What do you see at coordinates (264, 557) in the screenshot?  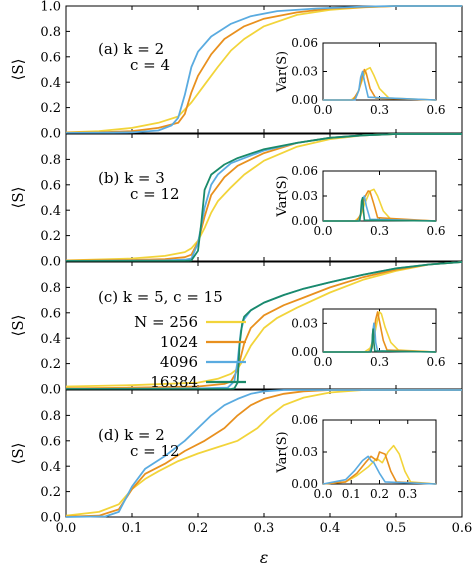 I see `x-axis-label: ε` at bounding box center [264, 557].